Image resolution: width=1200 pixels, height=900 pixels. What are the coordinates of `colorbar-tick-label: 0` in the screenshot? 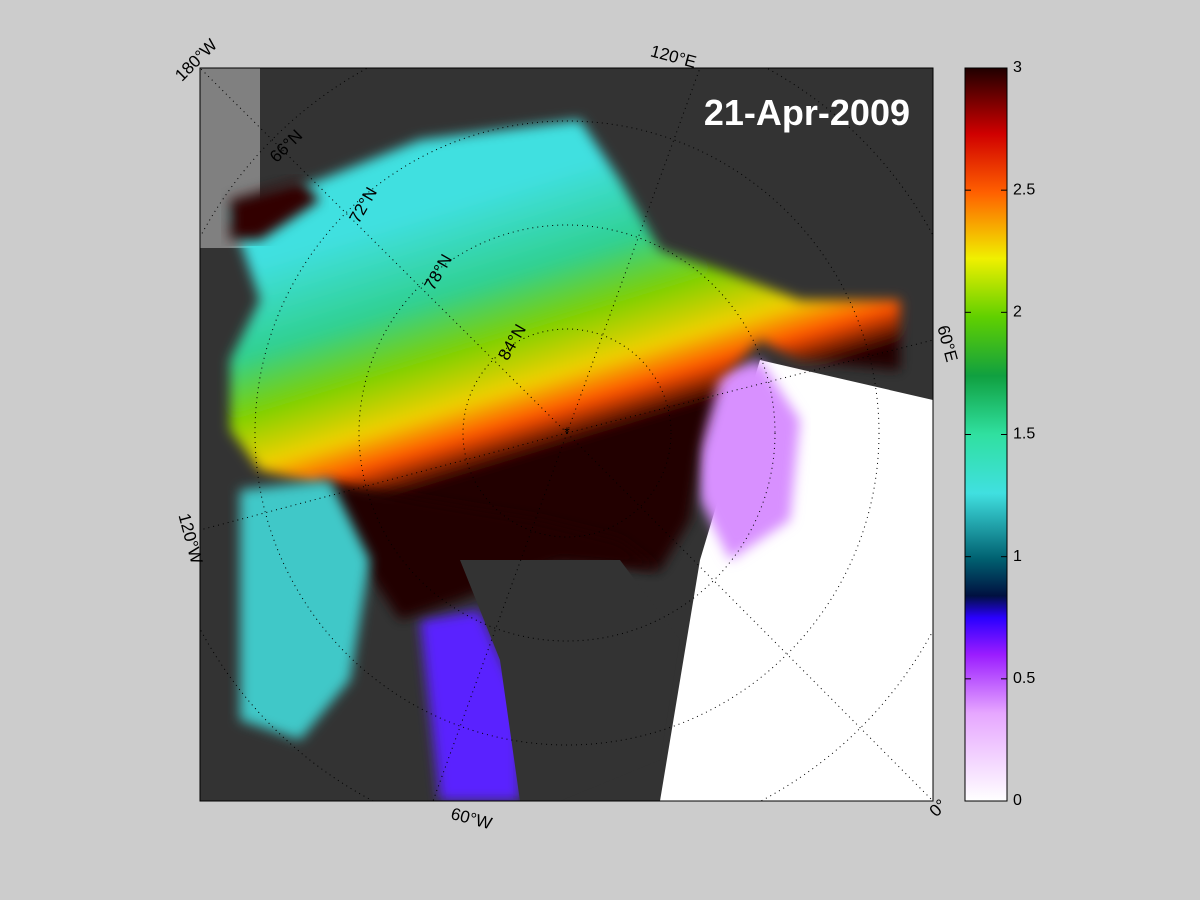 It's located at (1017, 800).